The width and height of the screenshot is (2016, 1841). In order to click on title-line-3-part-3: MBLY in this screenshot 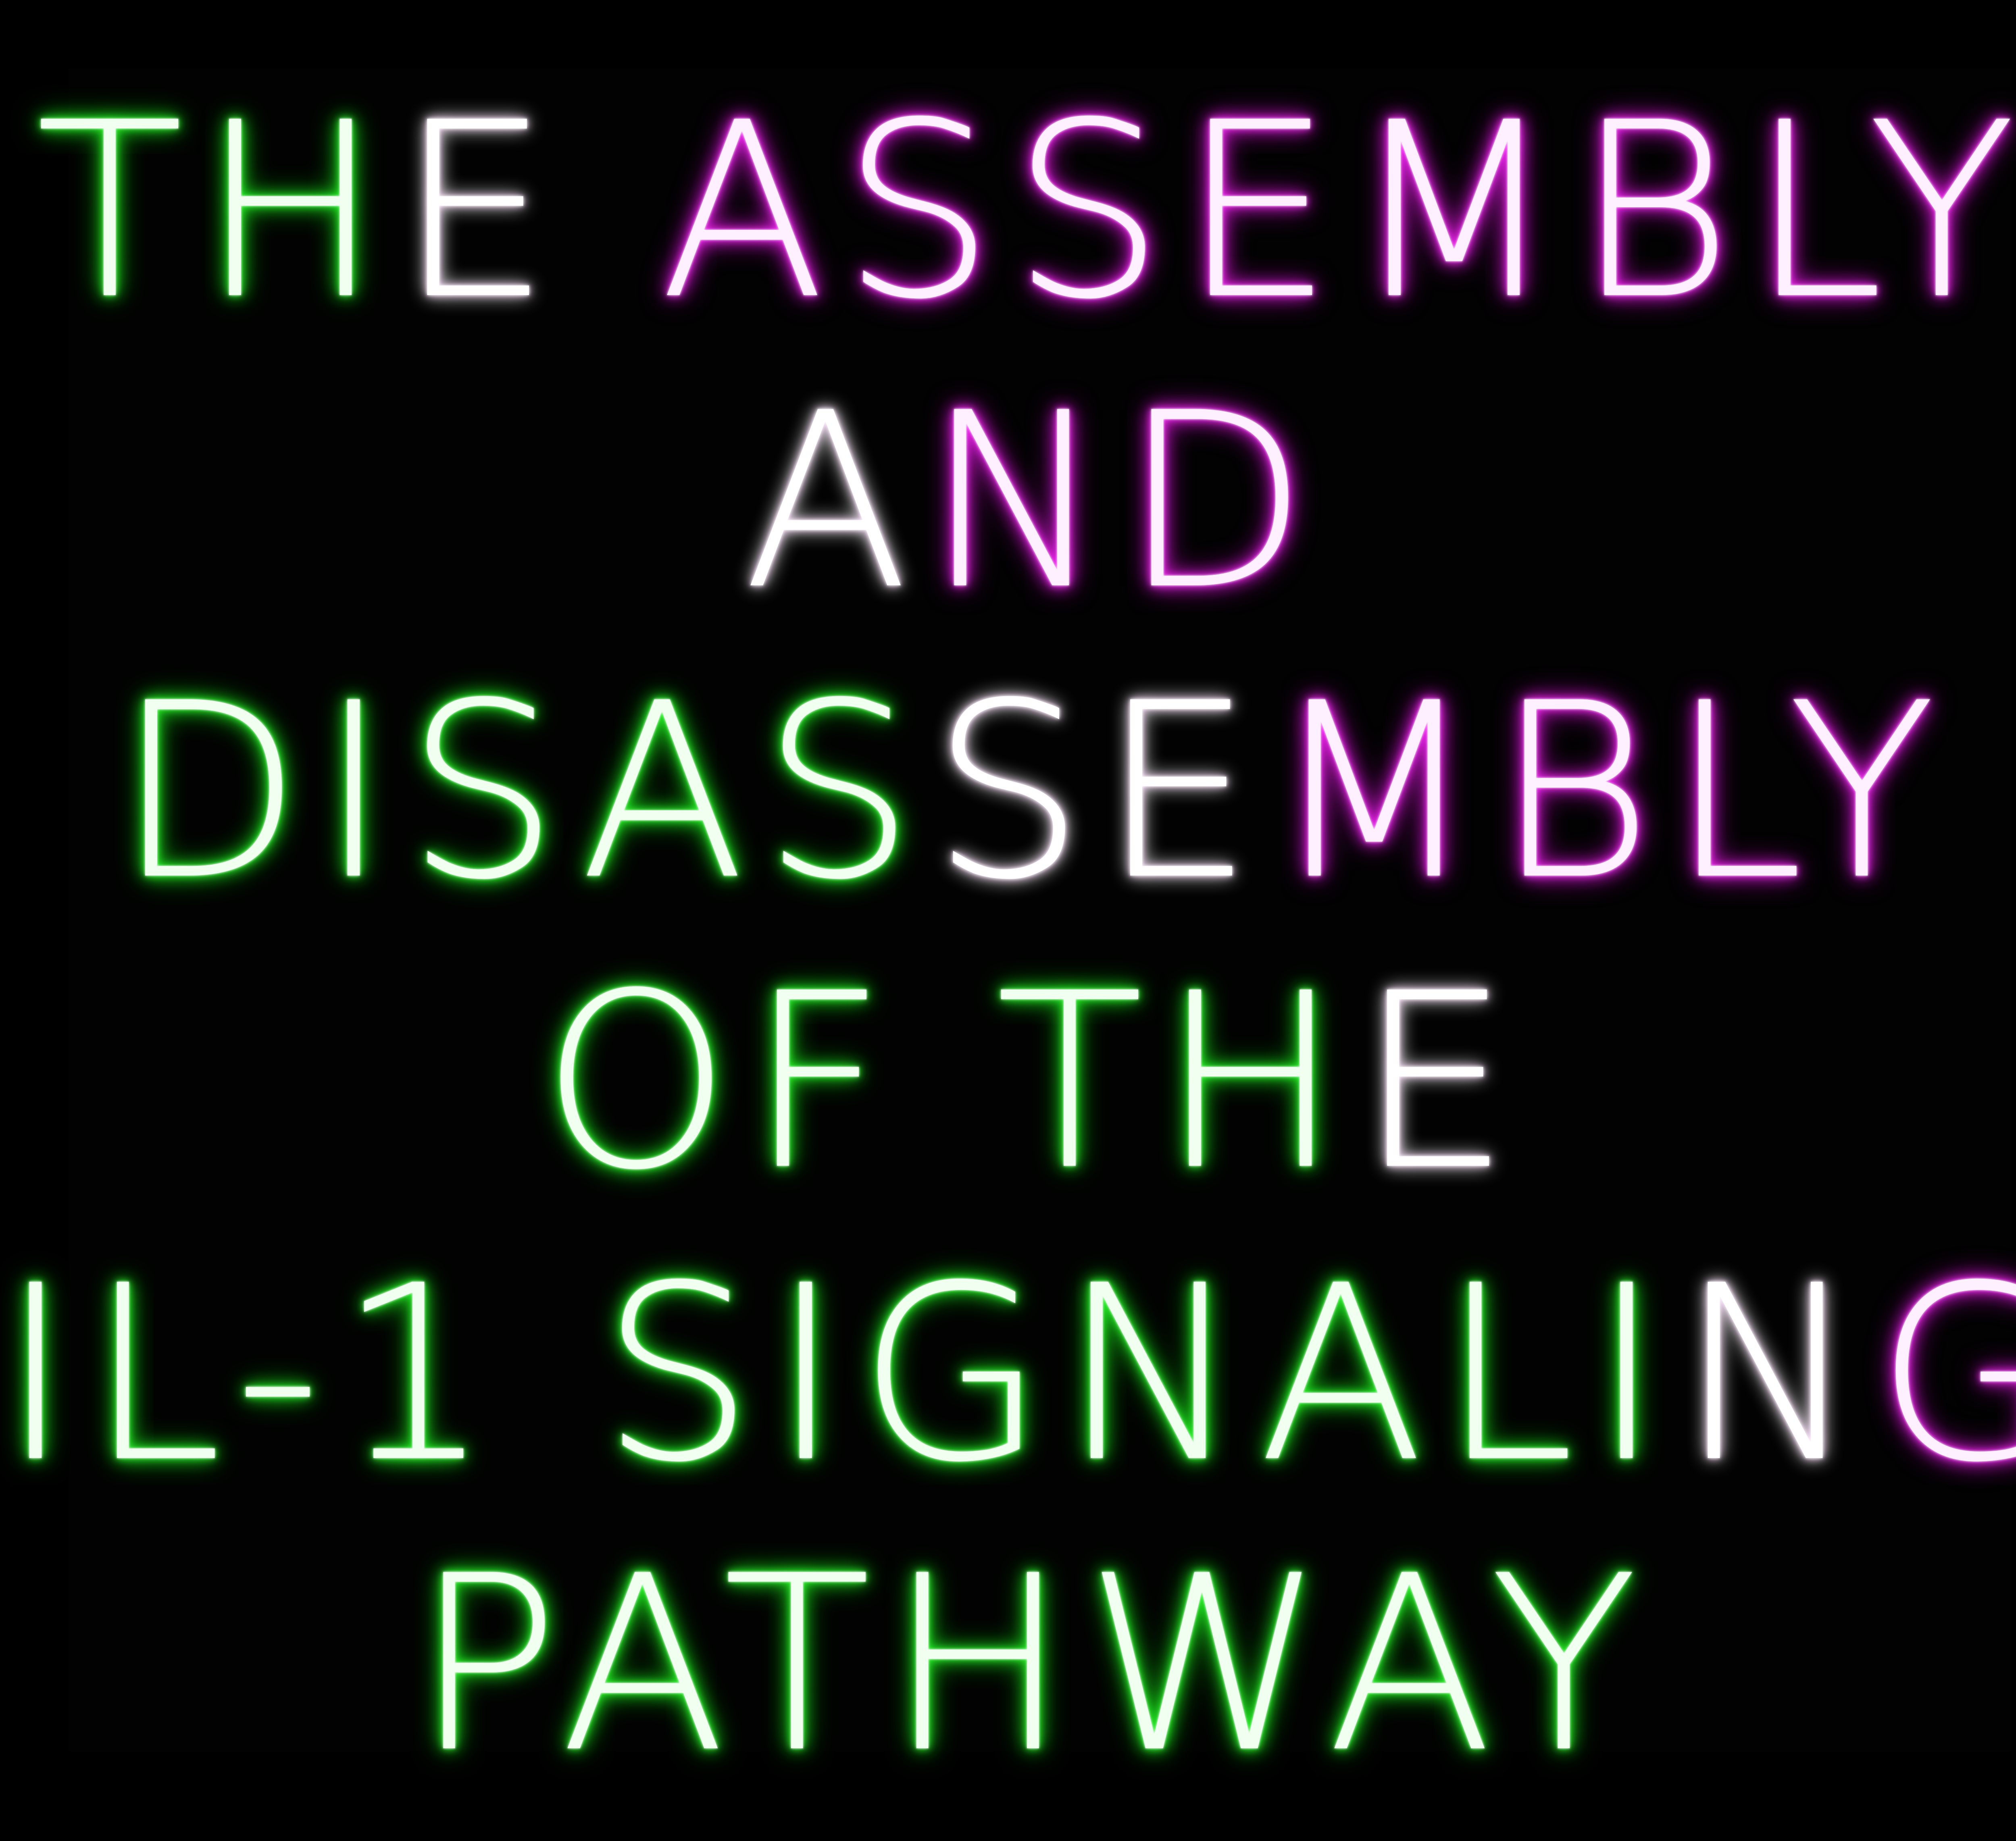, I will do `click(1611, 792)`.